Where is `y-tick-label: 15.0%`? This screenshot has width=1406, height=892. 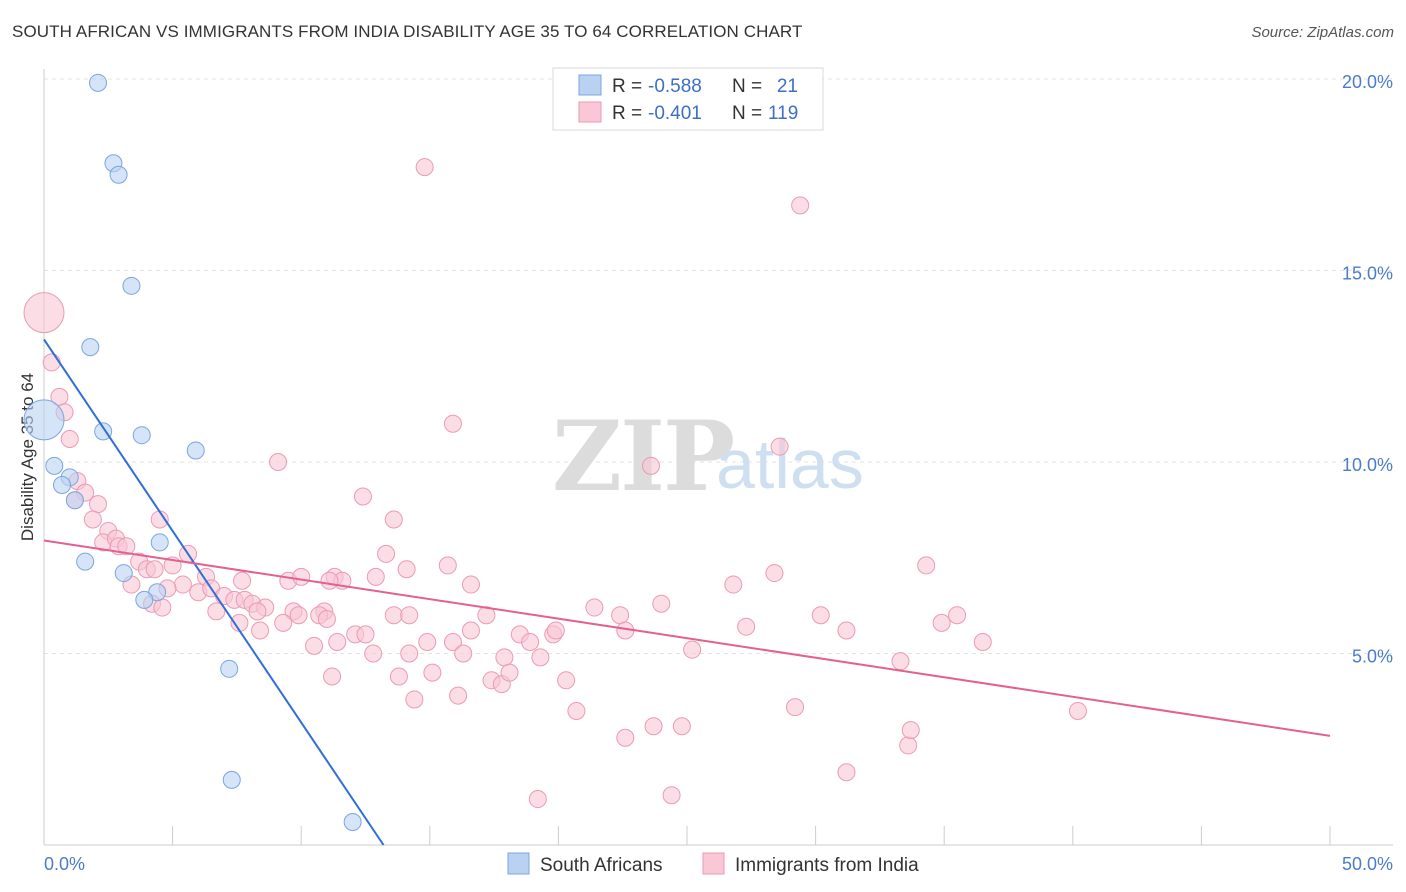 y-tick-label: 15.0% is located at coordinates (1367, 274).